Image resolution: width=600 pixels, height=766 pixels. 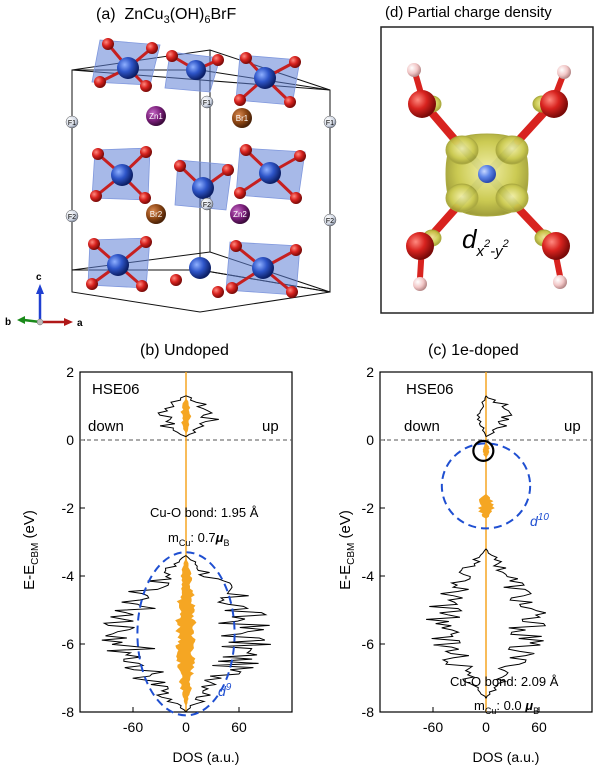 I want to click on o-atoms-d, so click(x=488, y=175).